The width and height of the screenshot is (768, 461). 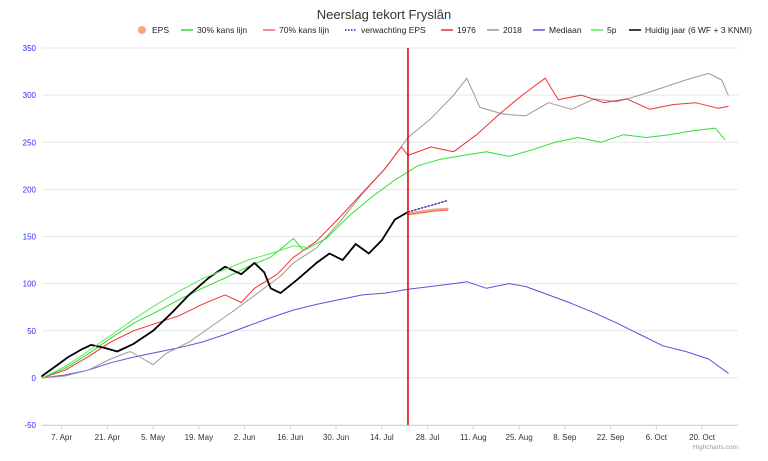 I want to click on legend-label-huidig: Huidig jaar (6 WF + 3 KNMI), so click(x=698, y=30).